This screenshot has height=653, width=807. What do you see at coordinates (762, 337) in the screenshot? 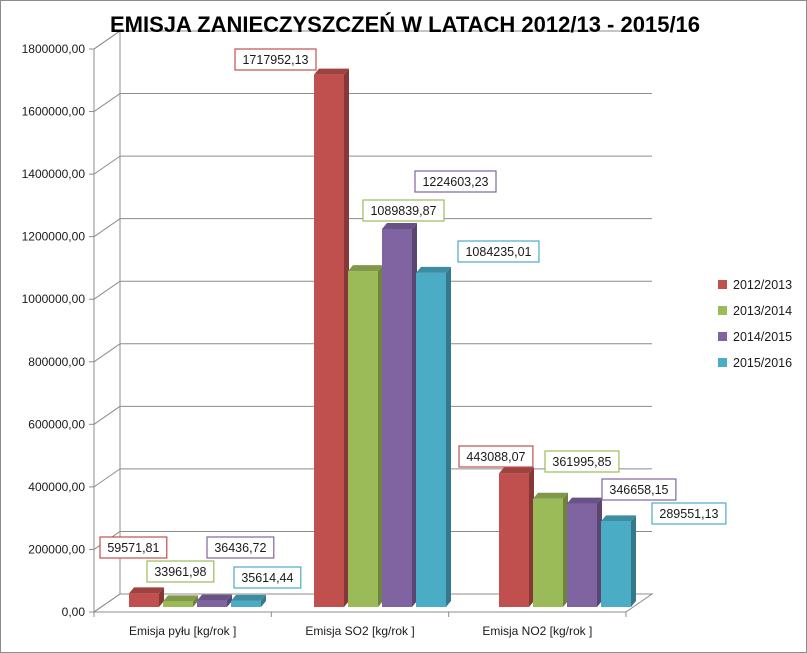
I see `legend-label: 2014/2015` at bounding box center [762, 337].